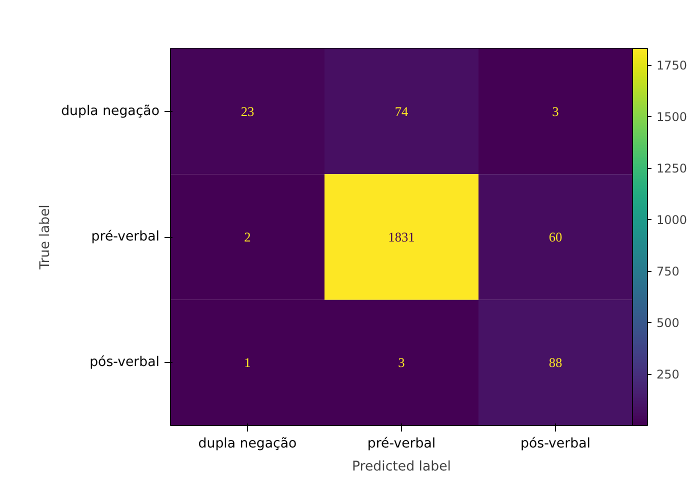 This screenshot has width=690, height=485. I want to click on x-tick-label: pré-verbal, so click(401, 444).